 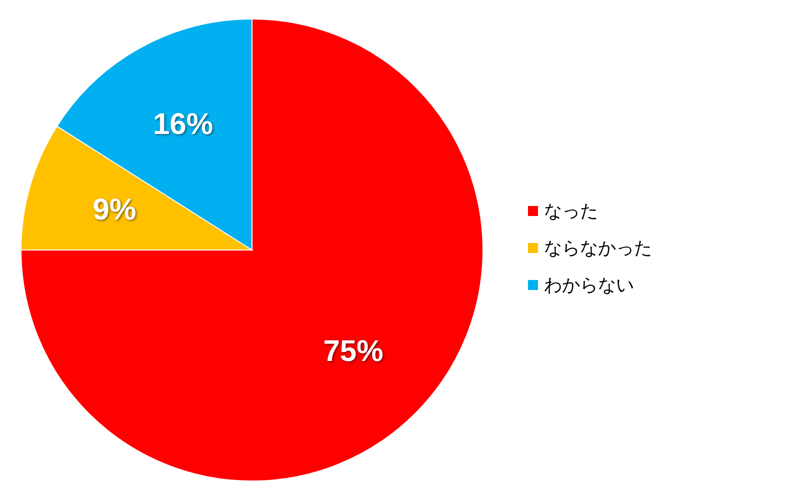 I want to click on legend-label: ならなかった, so click(x=598, y=248).